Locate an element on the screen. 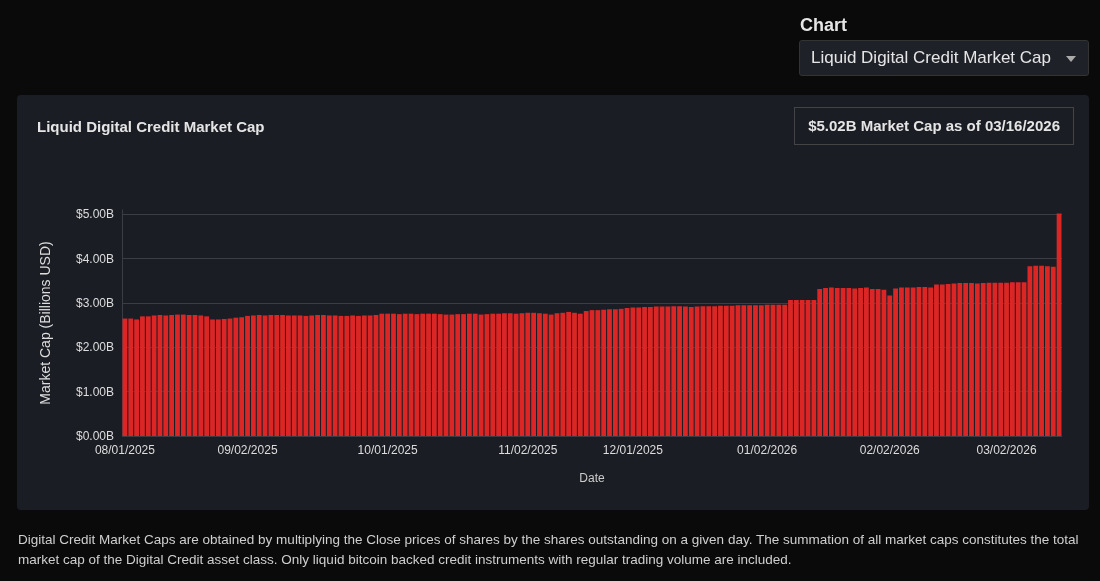 This screenshot has height=581, width=1100. chart-select: Liquid Digital Credit Market Cap is located at coordinates (944, 58).